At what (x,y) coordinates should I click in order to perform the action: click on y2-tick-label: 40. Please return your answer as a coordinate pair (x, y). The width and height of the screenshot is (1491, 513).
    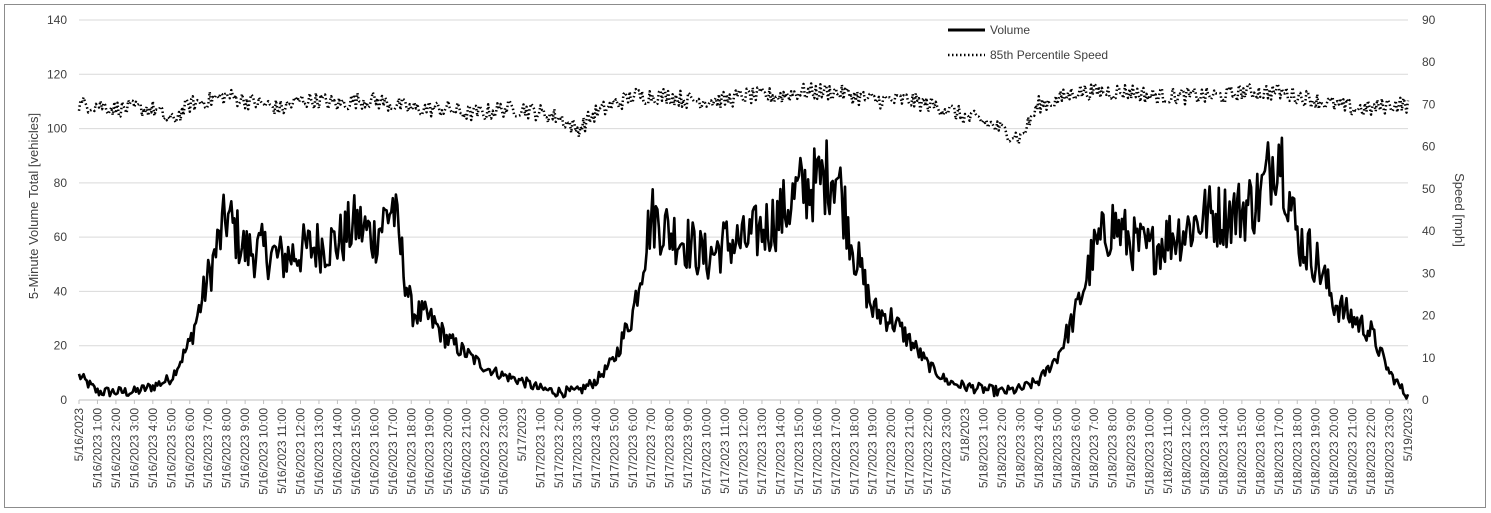
    Looking at the image, I should click on (1429, 231).